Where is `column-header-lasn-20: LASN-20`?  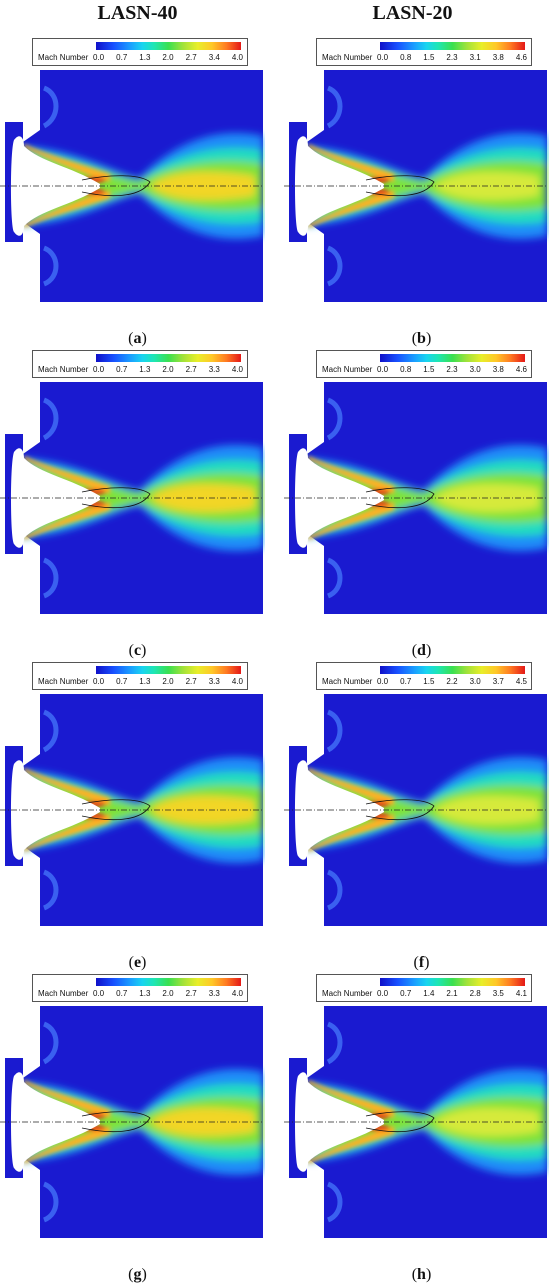
column-header-lasn-20: LASN-20 is located at coordinates (412, 13).